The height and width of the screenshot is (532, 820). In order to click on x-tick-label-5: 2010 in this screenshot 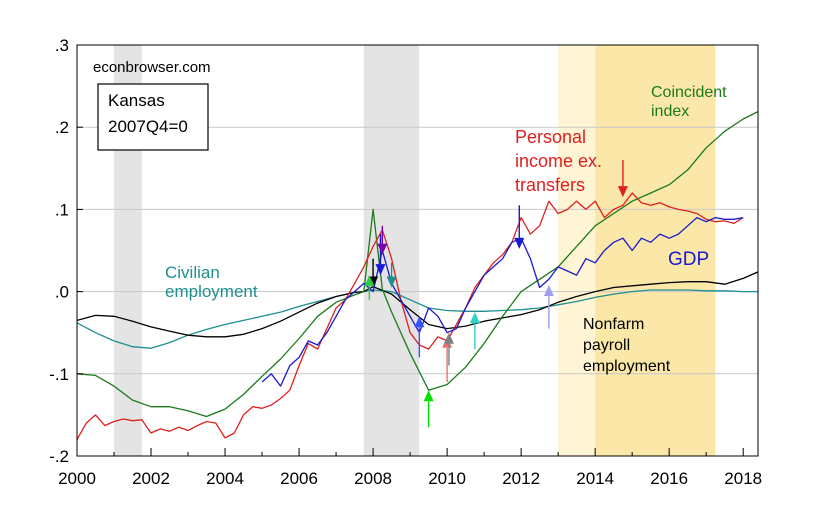, I will do `click(447, 478)`.